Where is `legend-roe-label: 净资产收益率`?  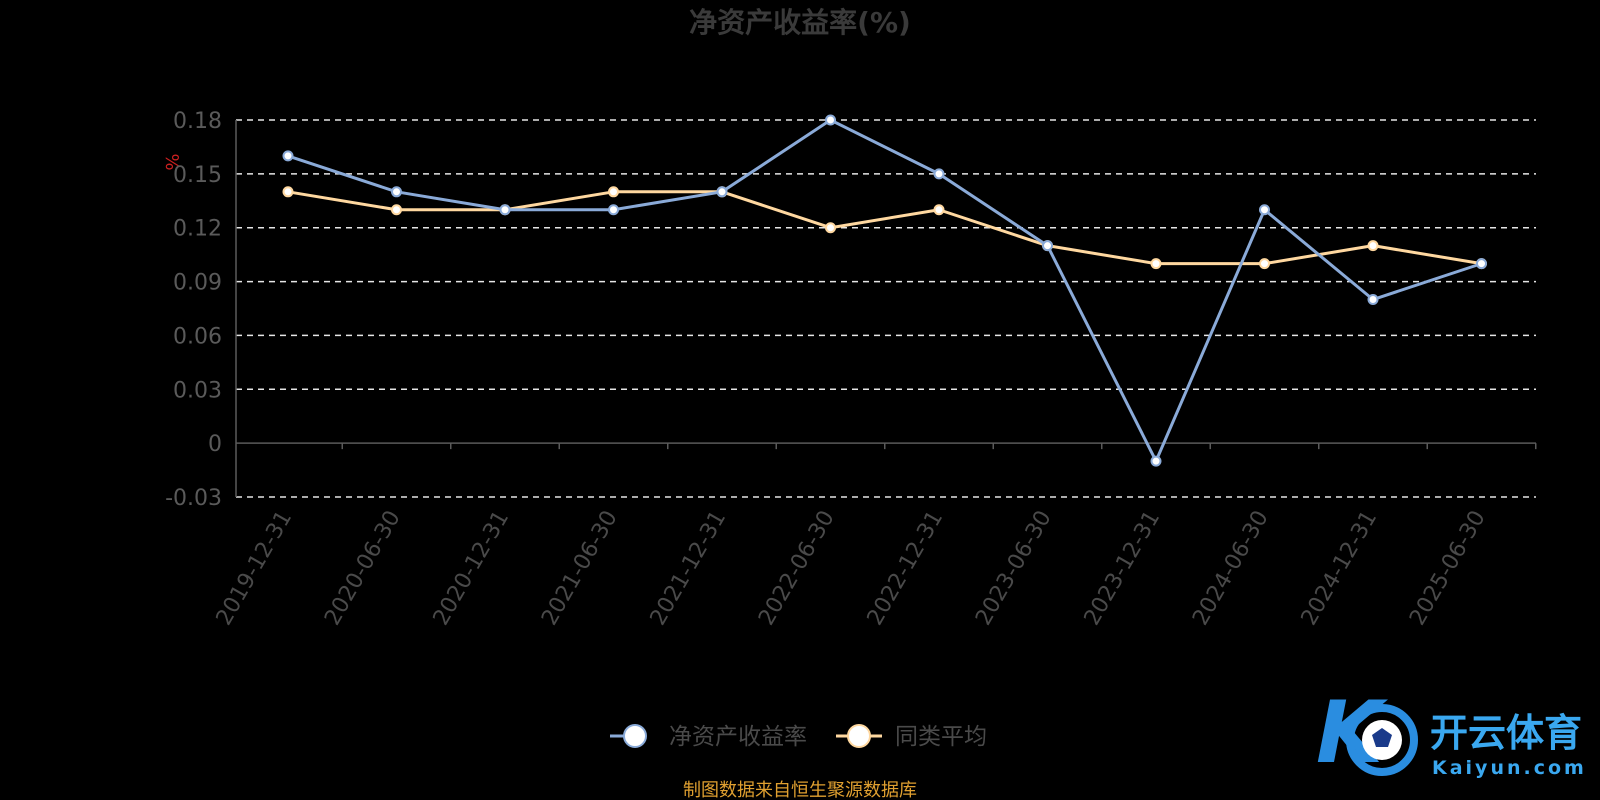
legend-roe-label: 净资产收益率 is located at coordinates (738, 737).